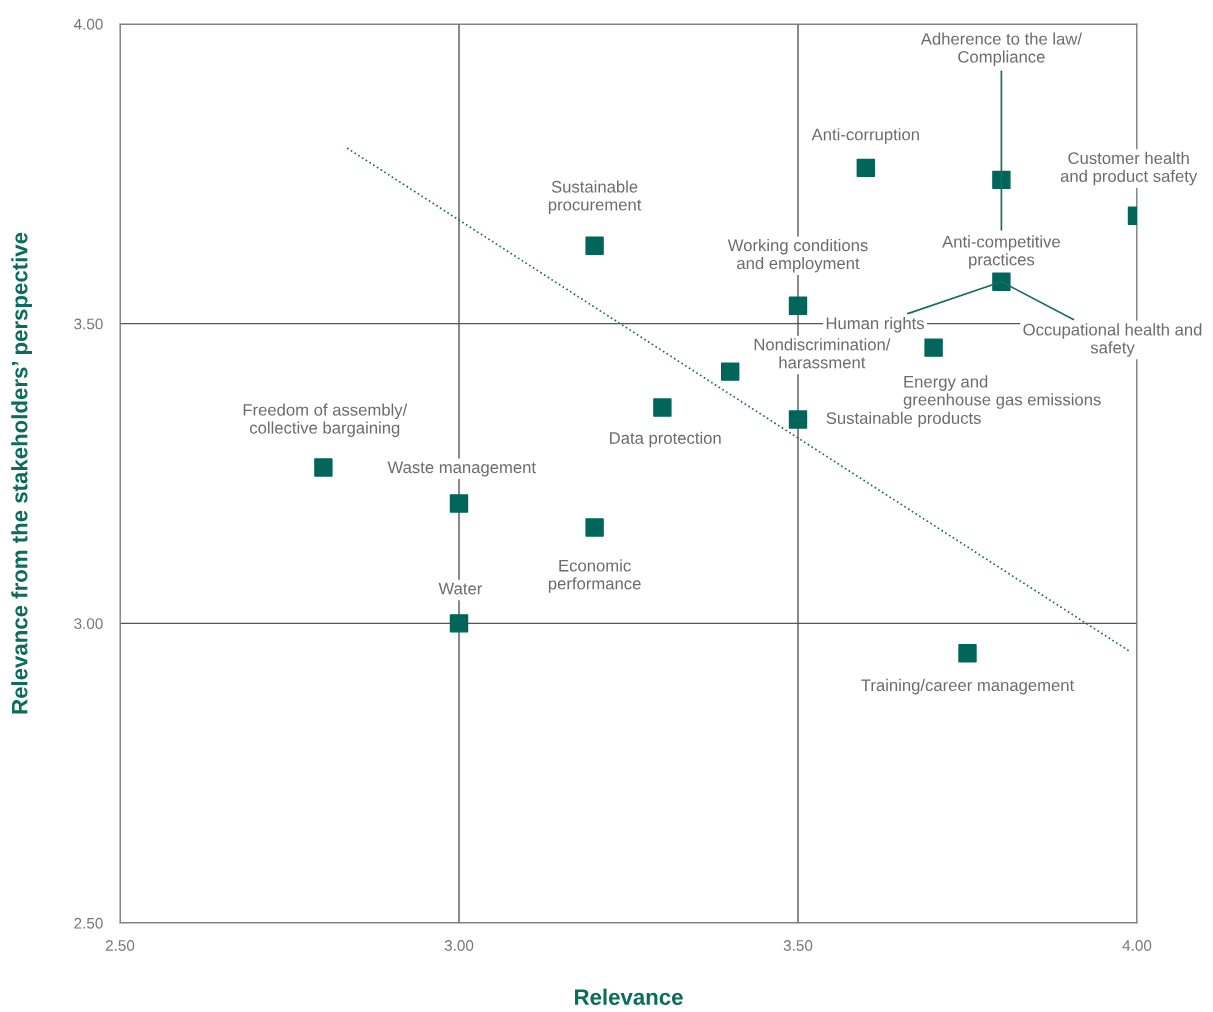  I want to click on annotation: Water, so click(460, 588).